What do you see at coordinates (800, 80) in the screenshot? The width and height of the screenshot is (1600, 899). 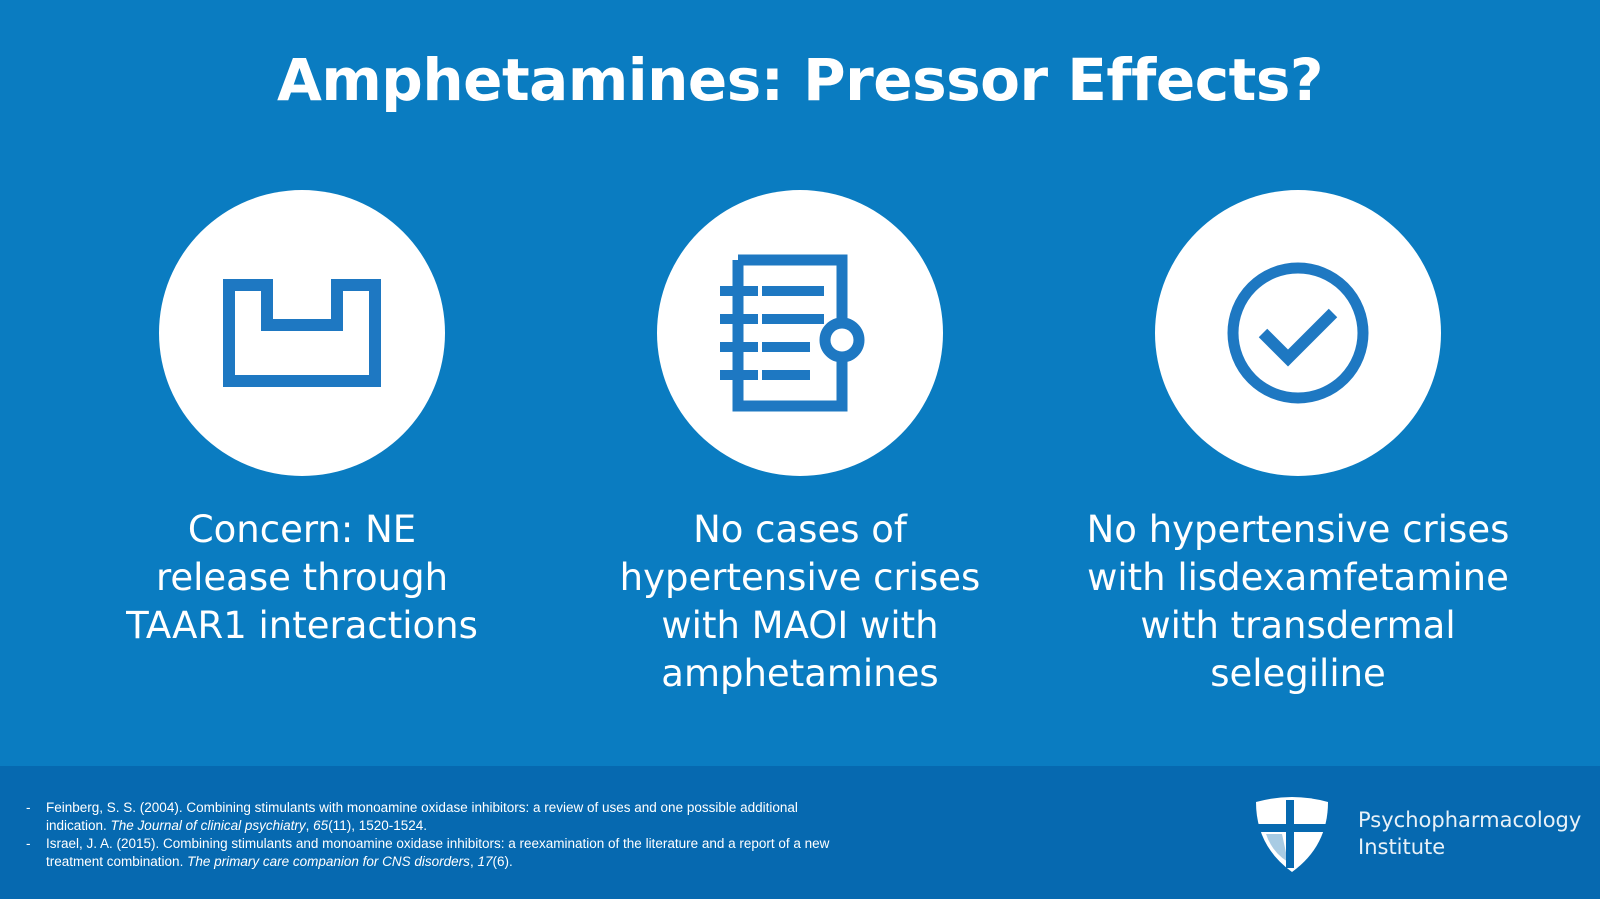 I see `slide-title: Amphetamines: Pressor Effects?` at bounding box center [800, 80].